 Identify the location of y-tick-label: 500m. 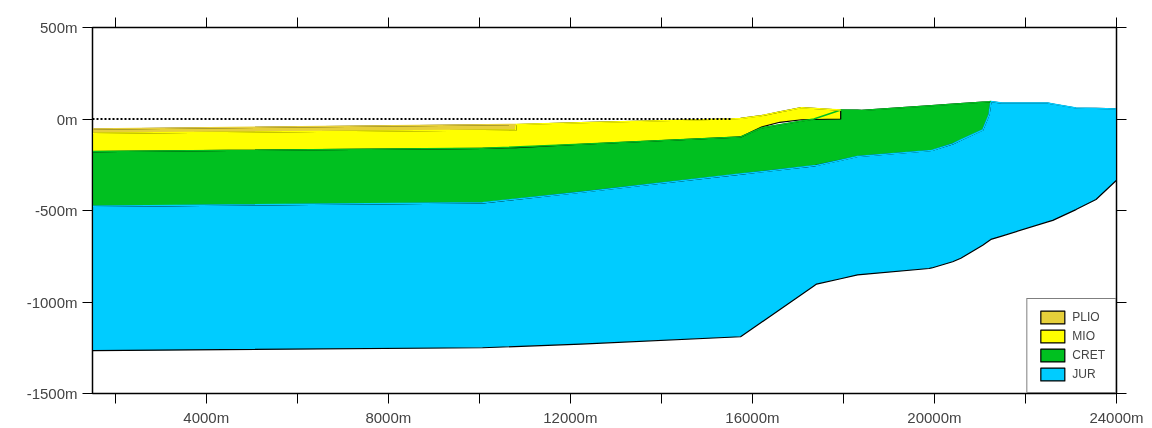
(58, 27).